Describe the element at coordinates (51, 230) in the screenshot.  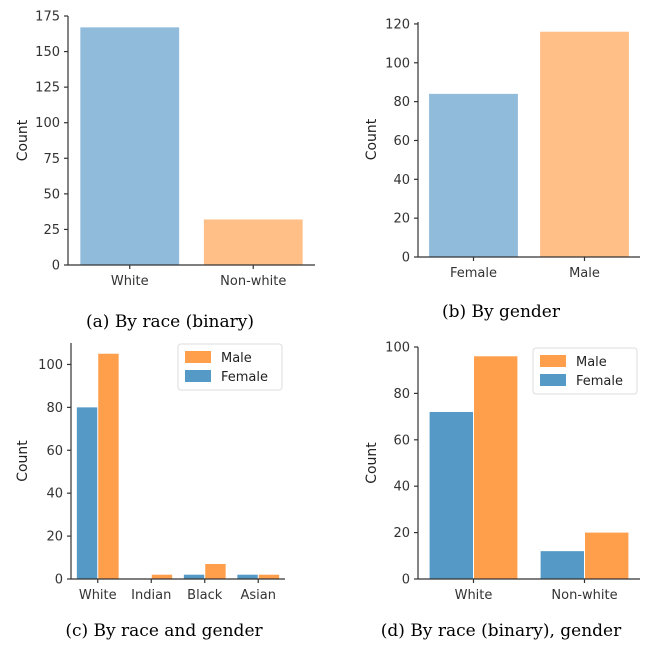
I see `y-tick-label: 25` at that location.